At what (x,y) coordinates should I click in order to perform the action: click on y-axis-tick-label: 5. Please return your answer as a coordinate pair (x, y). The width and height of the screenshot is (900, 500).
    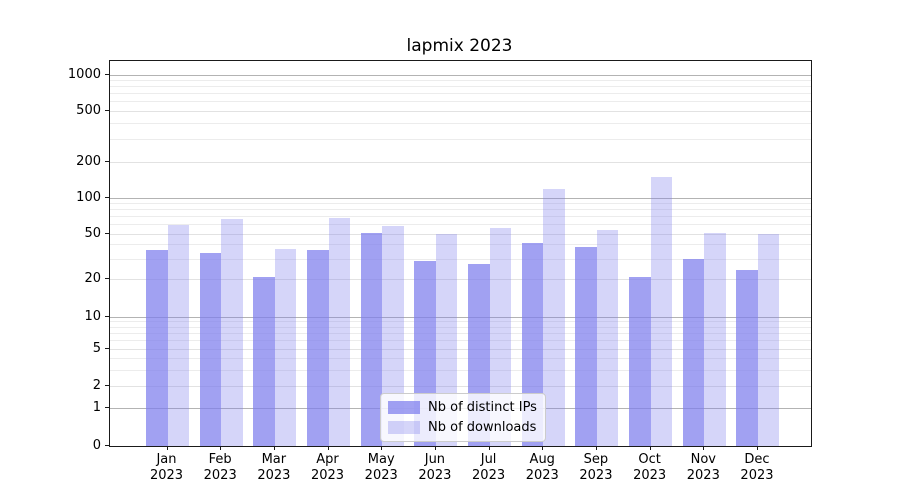
    Looking at the image, I should click on (96, 348).